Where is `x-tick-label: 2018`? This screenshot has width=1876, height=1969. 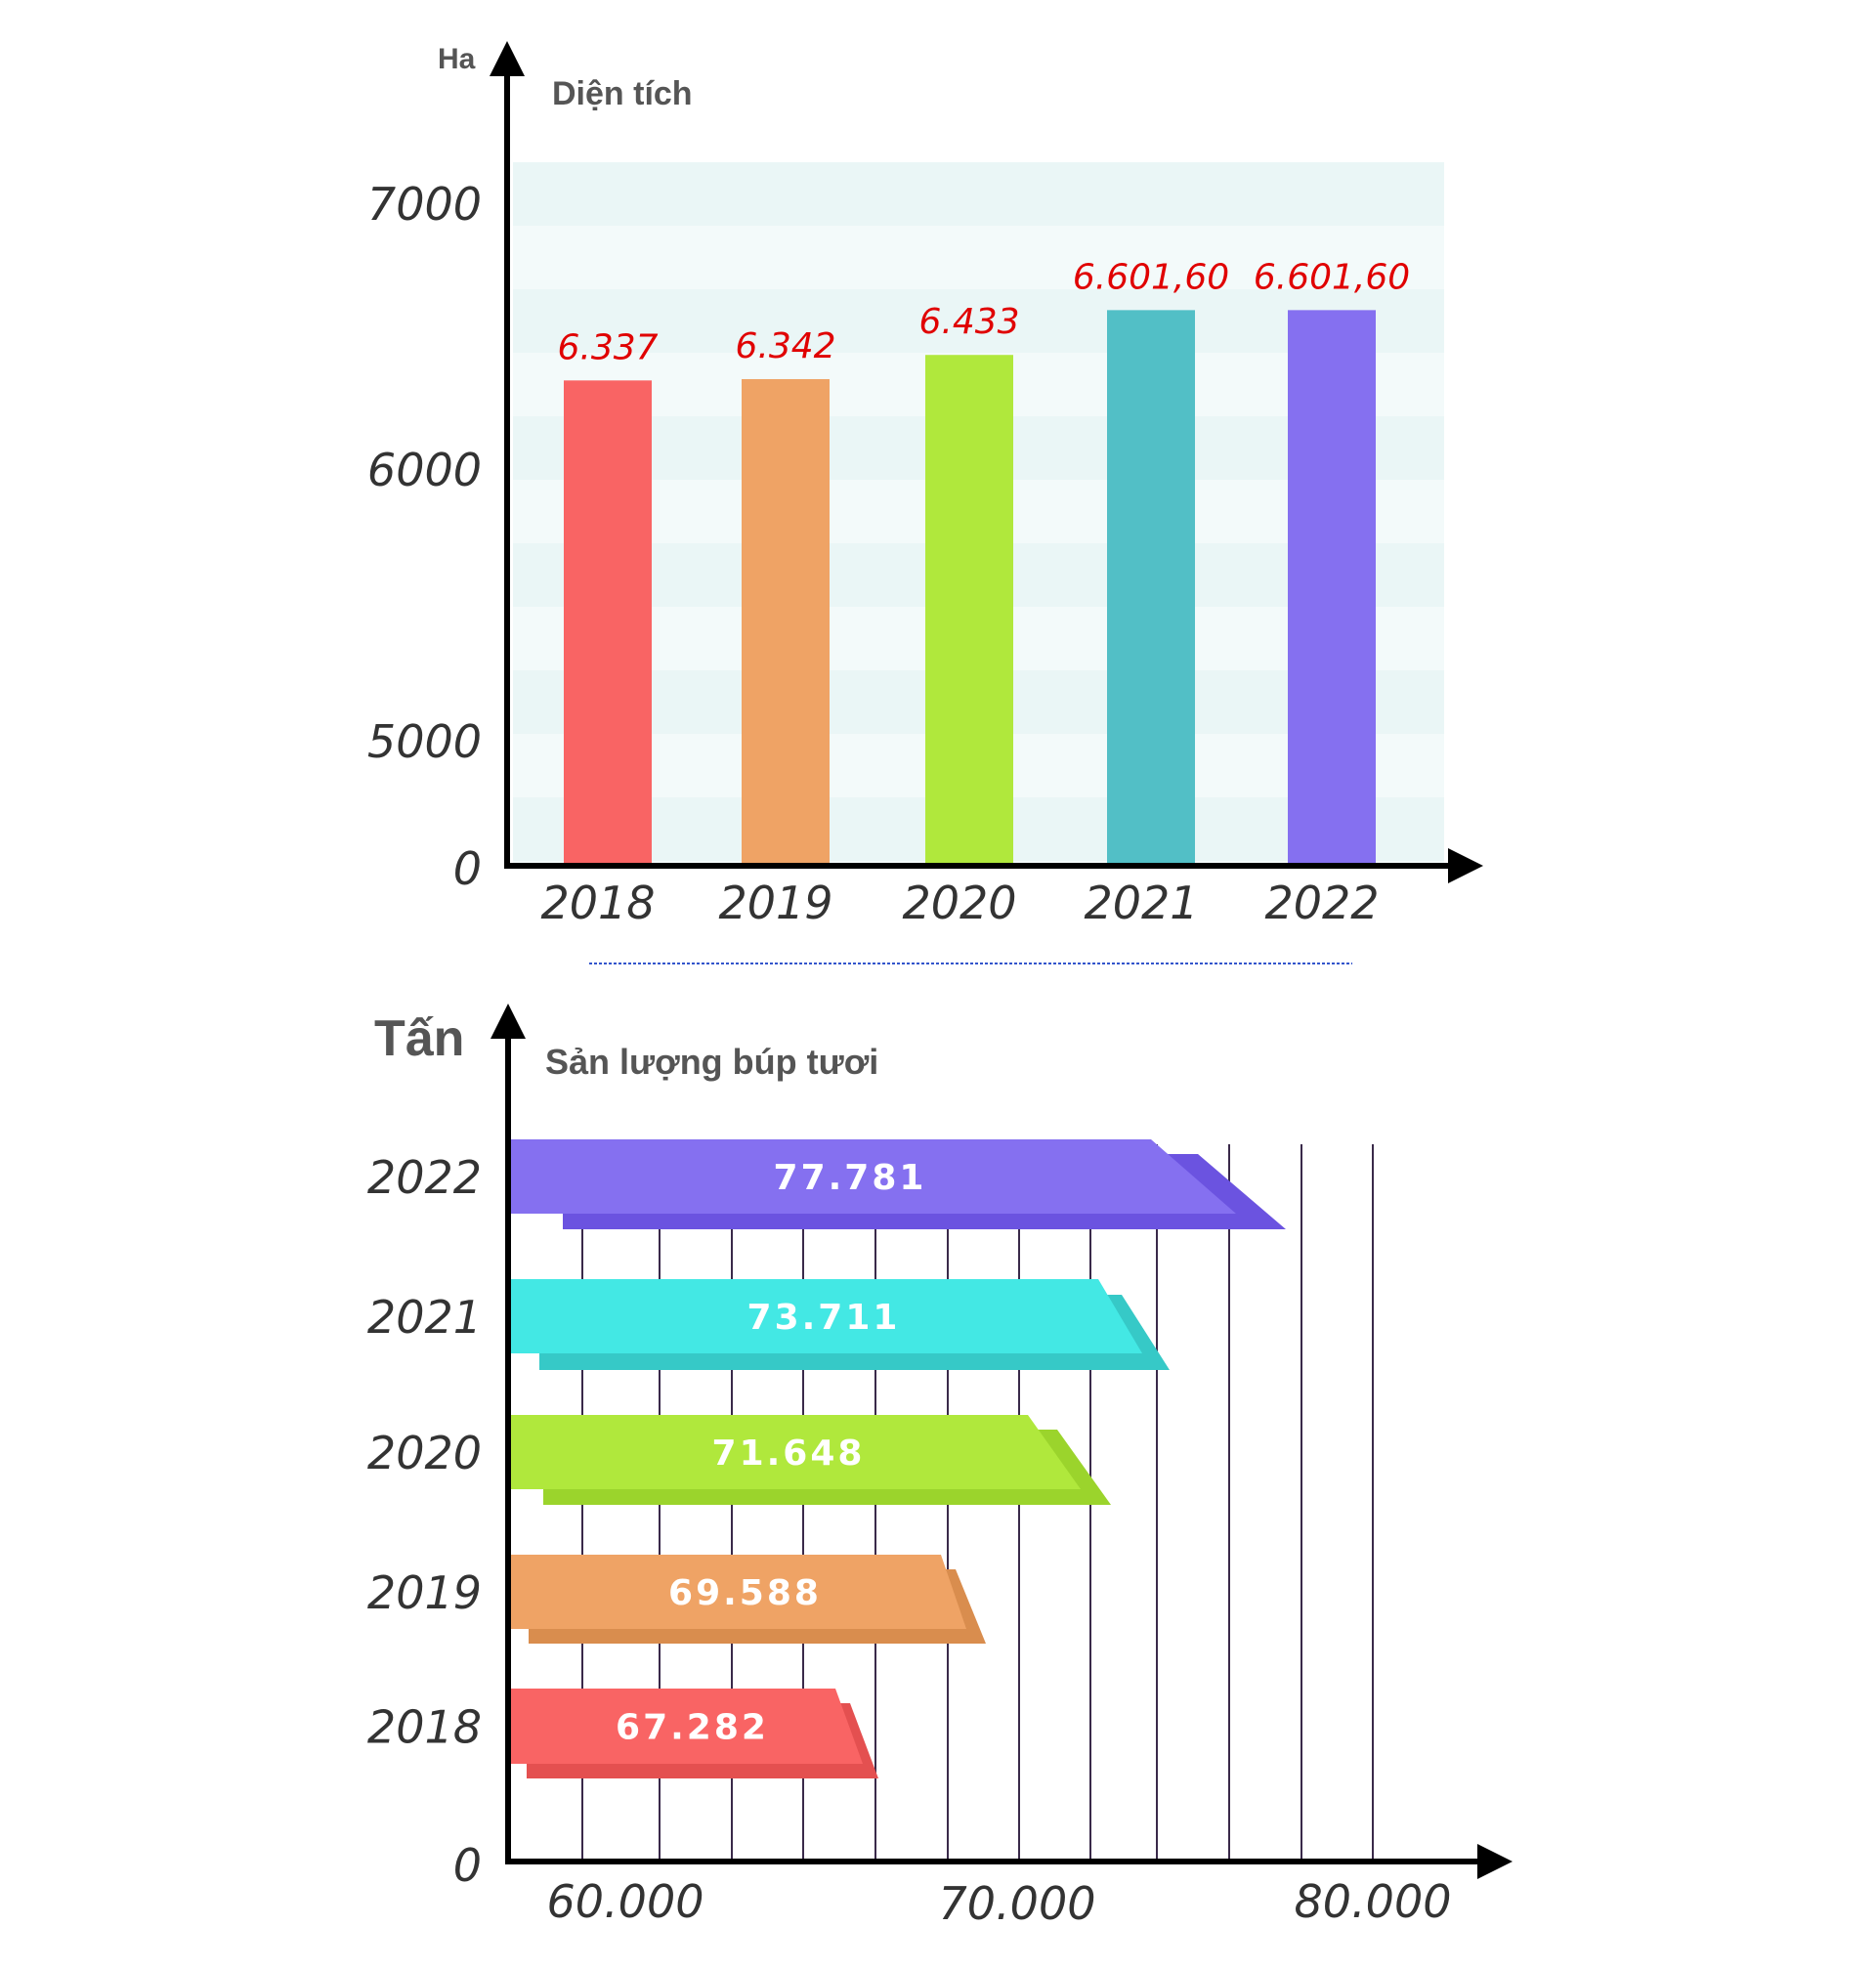 x-tick-label: 2018 is located at coordinates (597, 903).